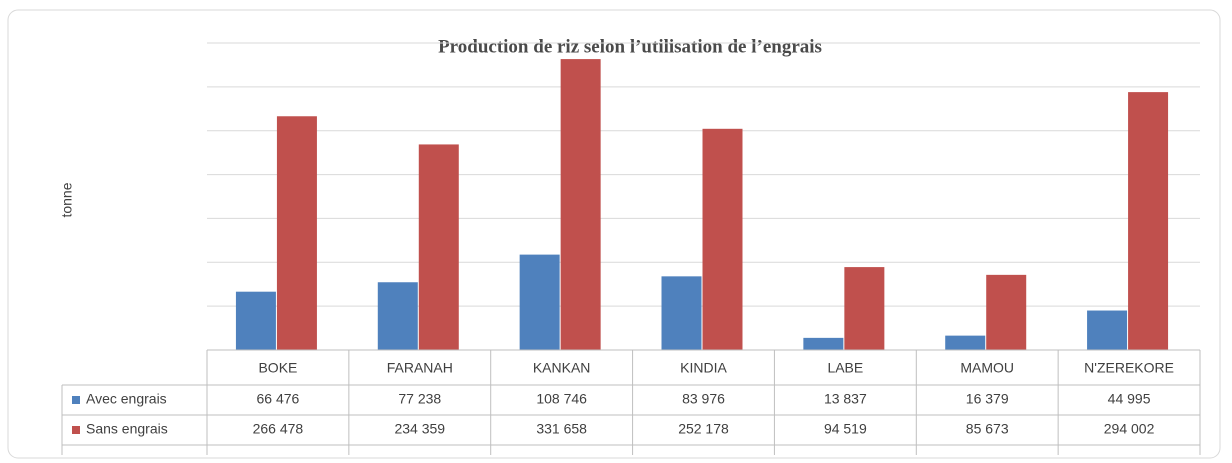 Image resolution: width=1232 pixels, height=463 pixels. I want to click on table-cell: 85 673, so click(987, 429).